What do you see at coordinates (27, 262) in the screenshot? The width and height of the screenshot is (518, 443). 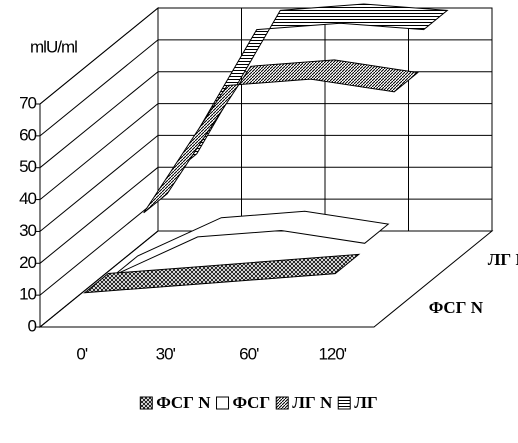 I see `y-tick-label: 20` at bounding box center [27, 262].